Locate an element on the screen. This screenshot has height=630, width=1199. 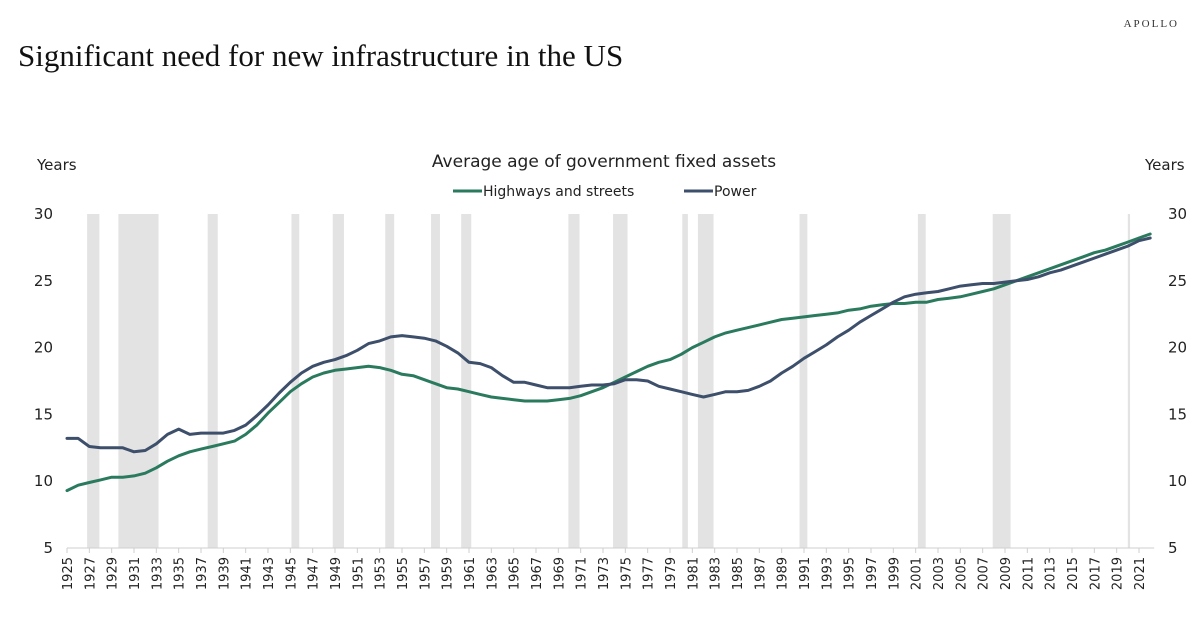
x-tick-label: 1961 is located at coordinates (470, 573).